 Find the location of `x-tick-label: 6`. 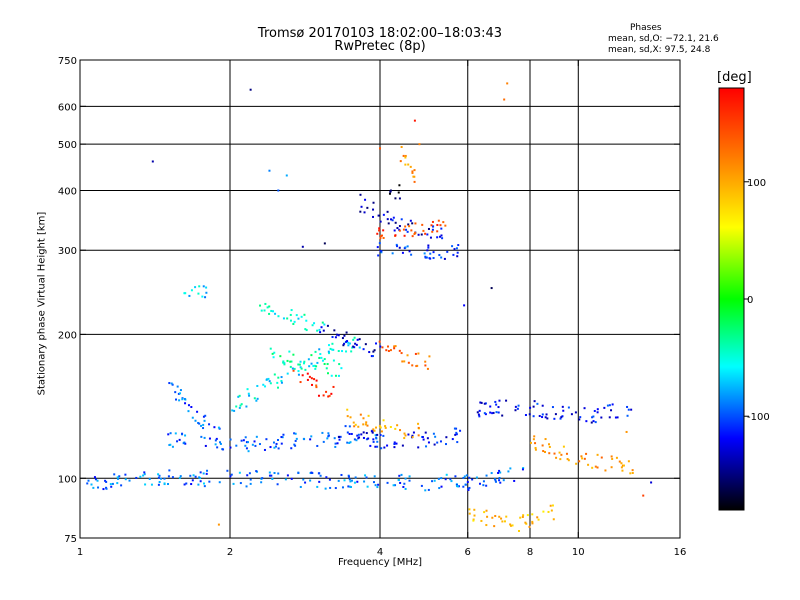

x-tick-label: 6 is located at coordinates (468, 552).